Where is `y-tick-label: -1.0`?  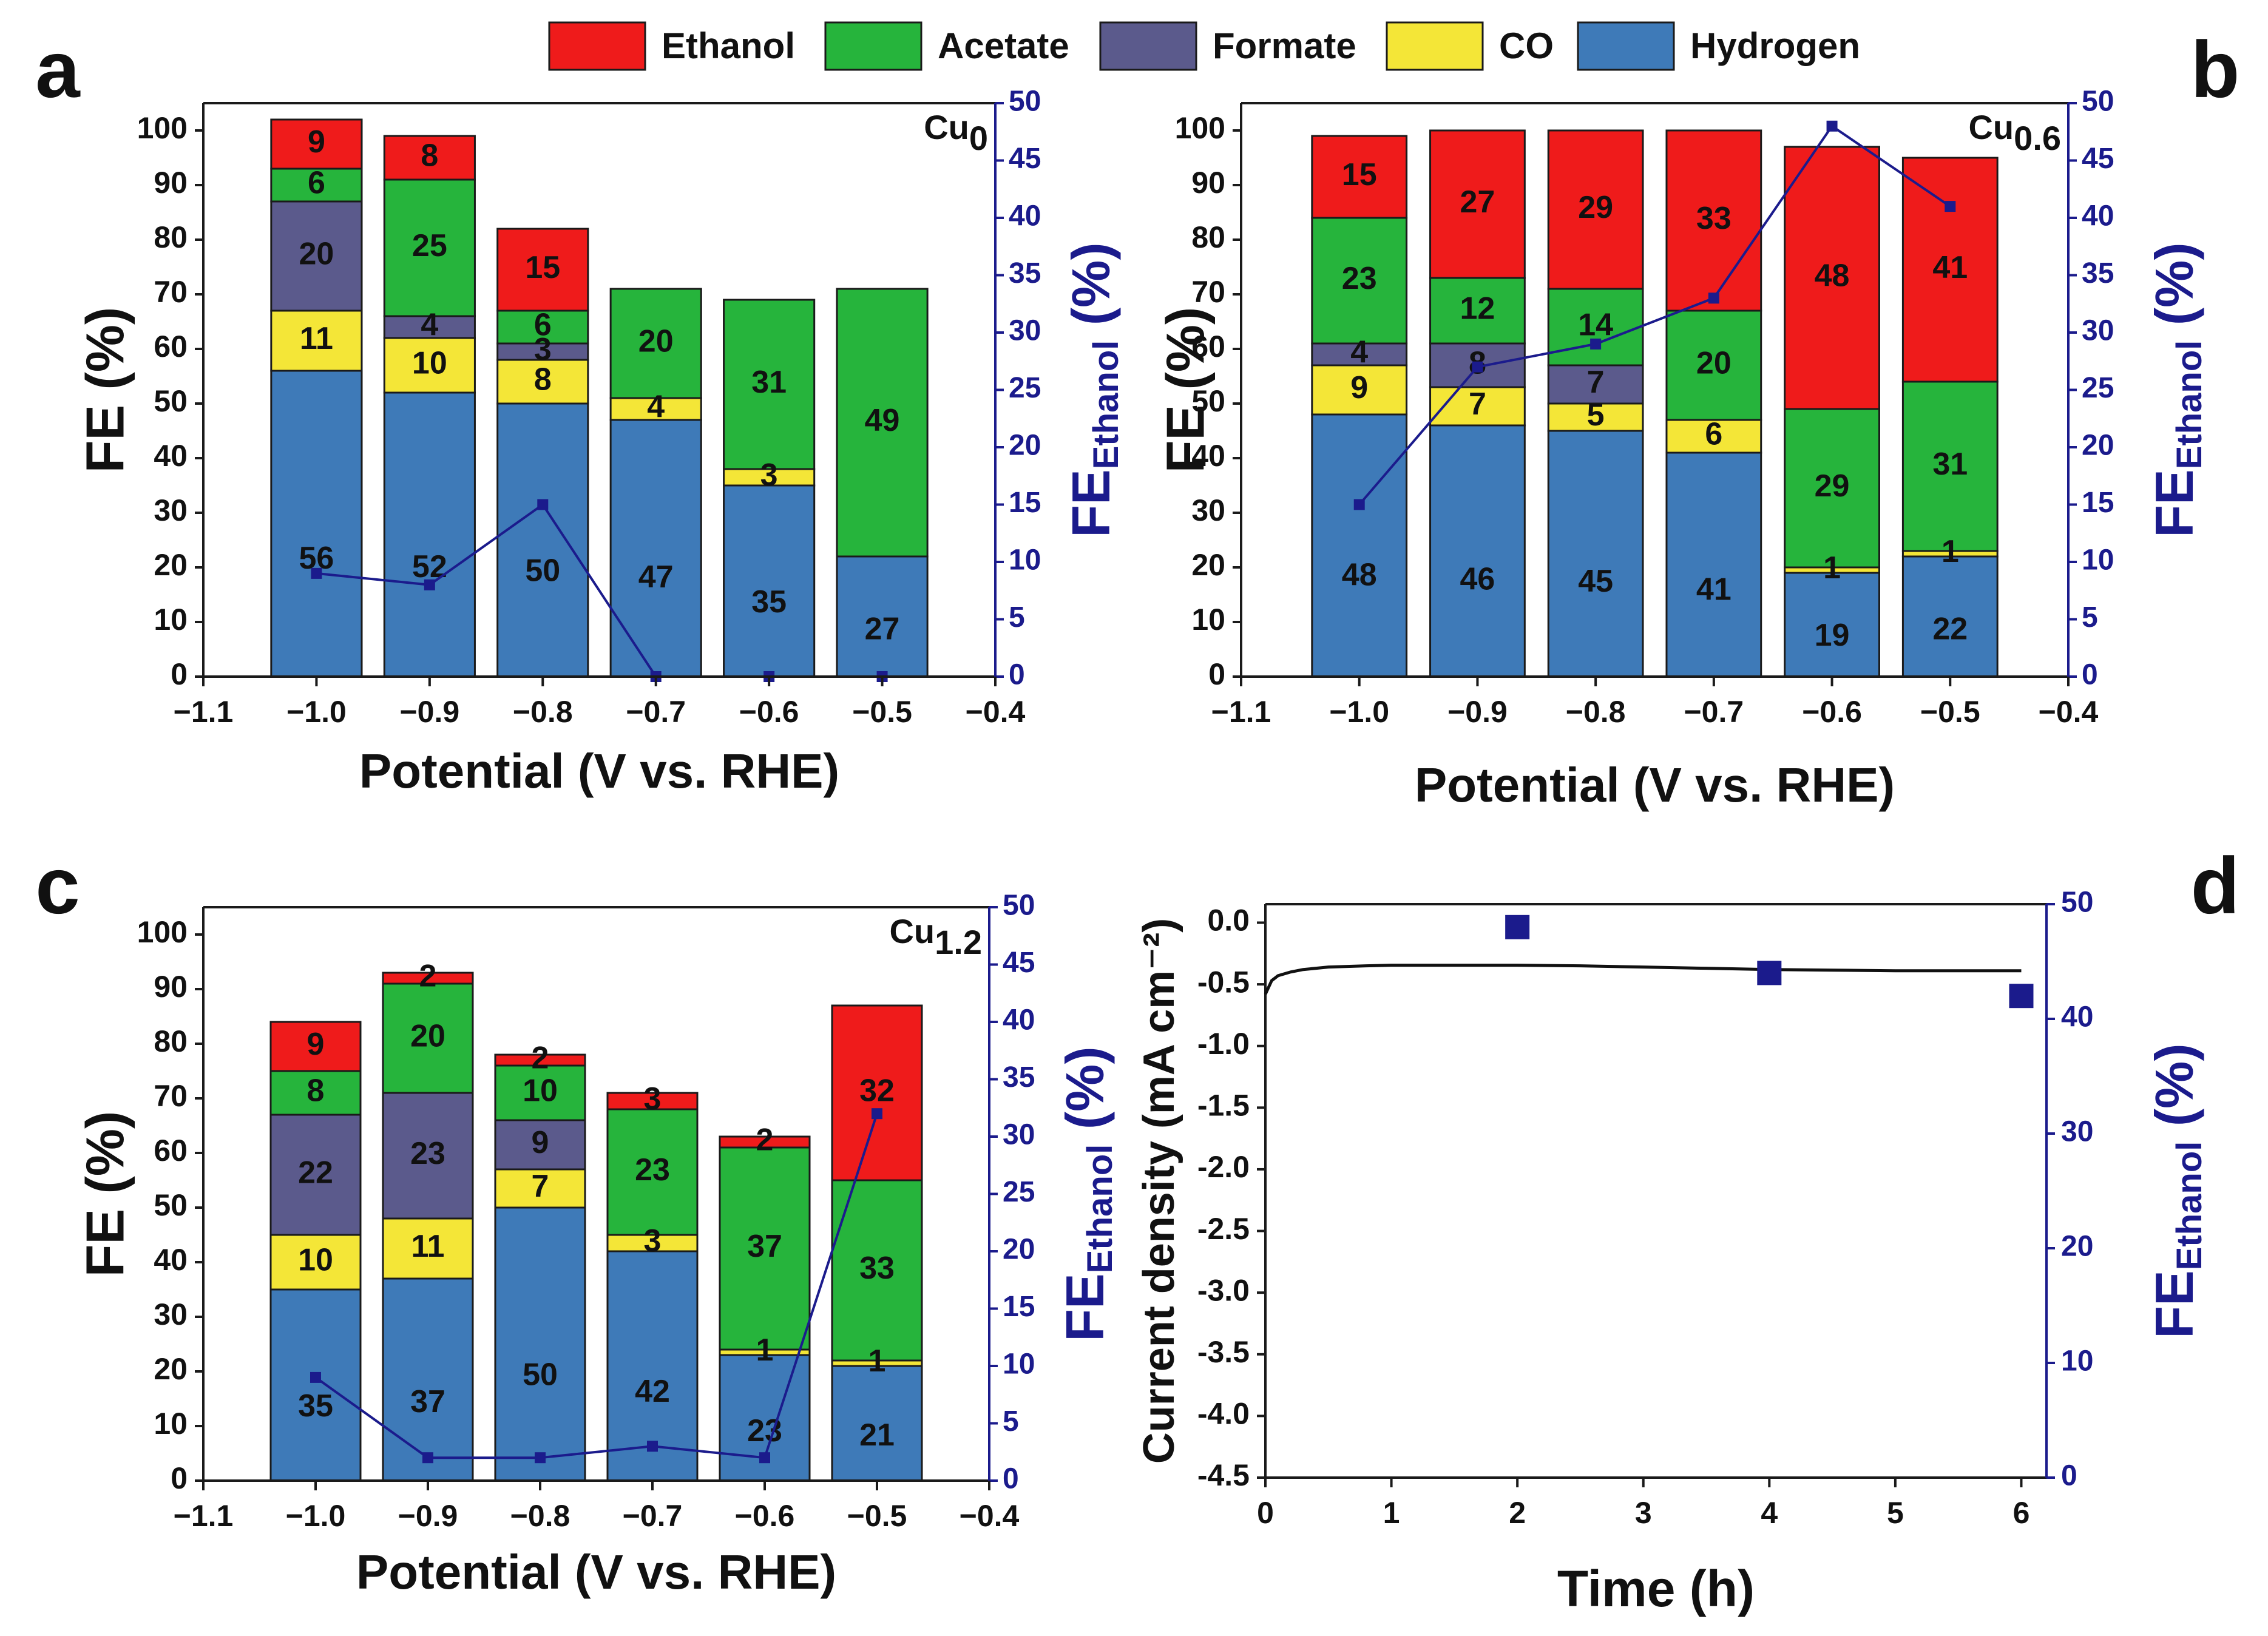 y-tick-label: -1.0 is located at coordinates (1223, 1044).